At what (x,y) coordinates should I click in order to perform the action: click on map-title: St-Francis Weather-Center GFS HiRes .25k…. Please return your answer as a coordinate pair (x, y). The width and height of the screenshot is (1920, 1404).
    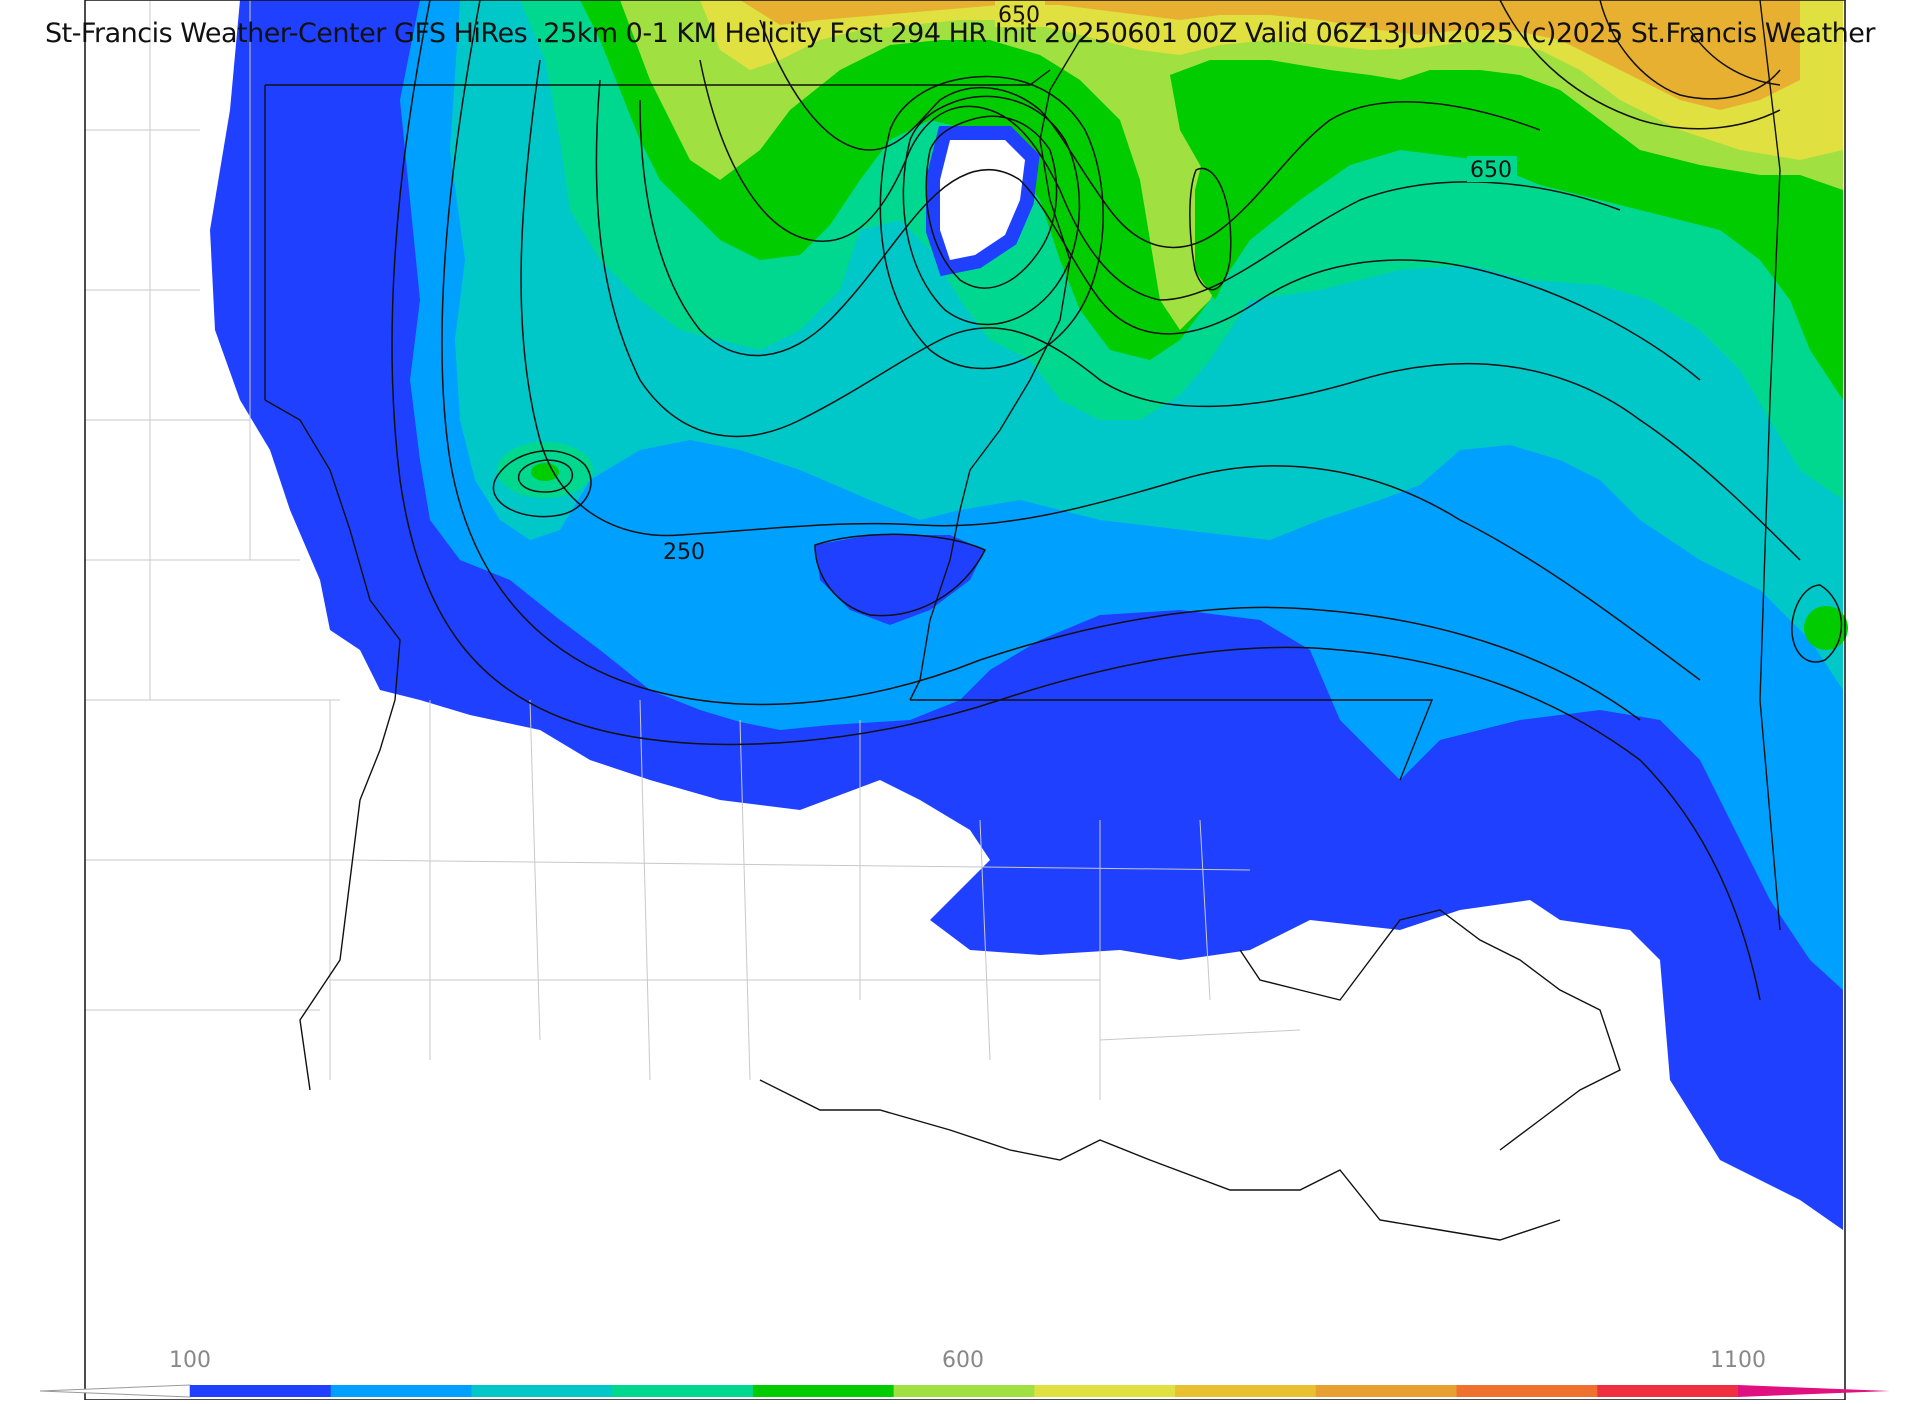
    Looking at the image, I should click on (960, 33).